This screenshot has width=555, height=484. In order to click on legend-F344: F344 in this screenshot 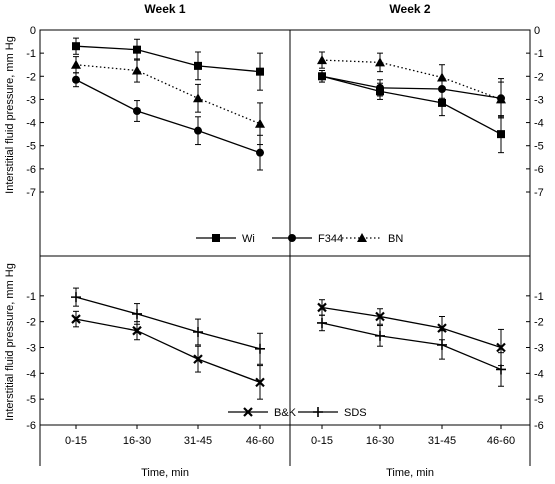, I will do `click(307, 239)`.